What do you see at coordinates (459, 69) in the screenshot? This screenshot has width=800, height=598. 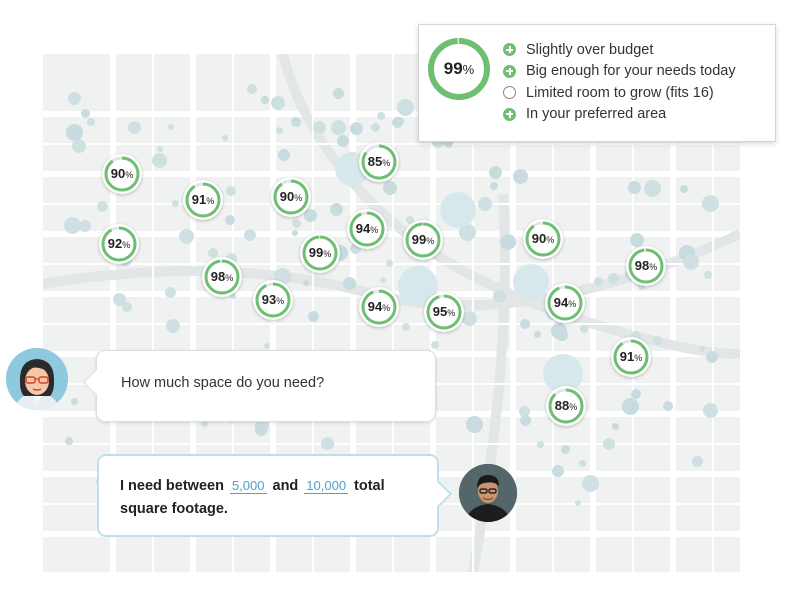 I see `match-score-ring: 99%` at bounding box center [459, 69].